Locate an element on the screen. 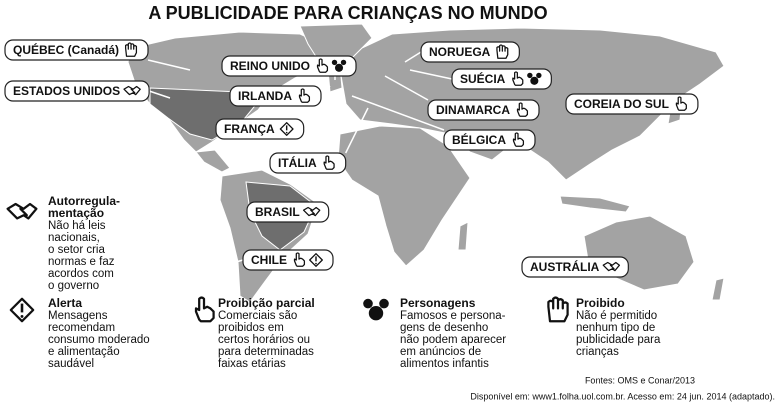 The width and height of the screenshot is (781, 406). legend-text: e alimentação is located at coordinates (84, 352).